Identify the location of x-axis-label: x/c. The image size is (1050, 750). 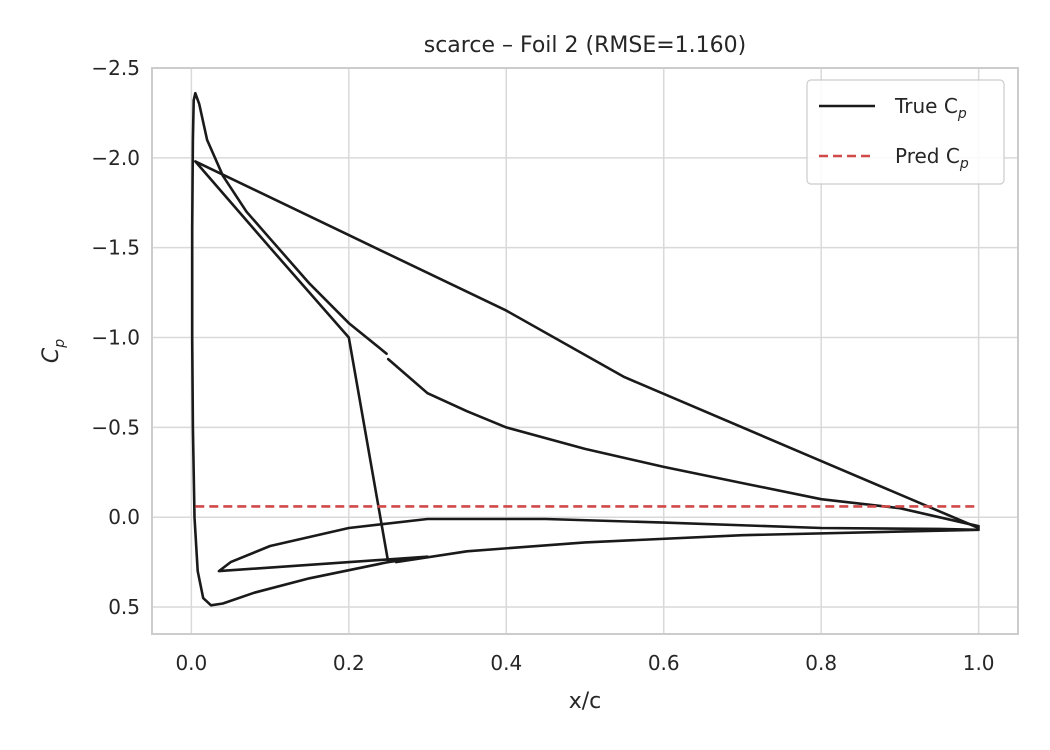
(585, 701).